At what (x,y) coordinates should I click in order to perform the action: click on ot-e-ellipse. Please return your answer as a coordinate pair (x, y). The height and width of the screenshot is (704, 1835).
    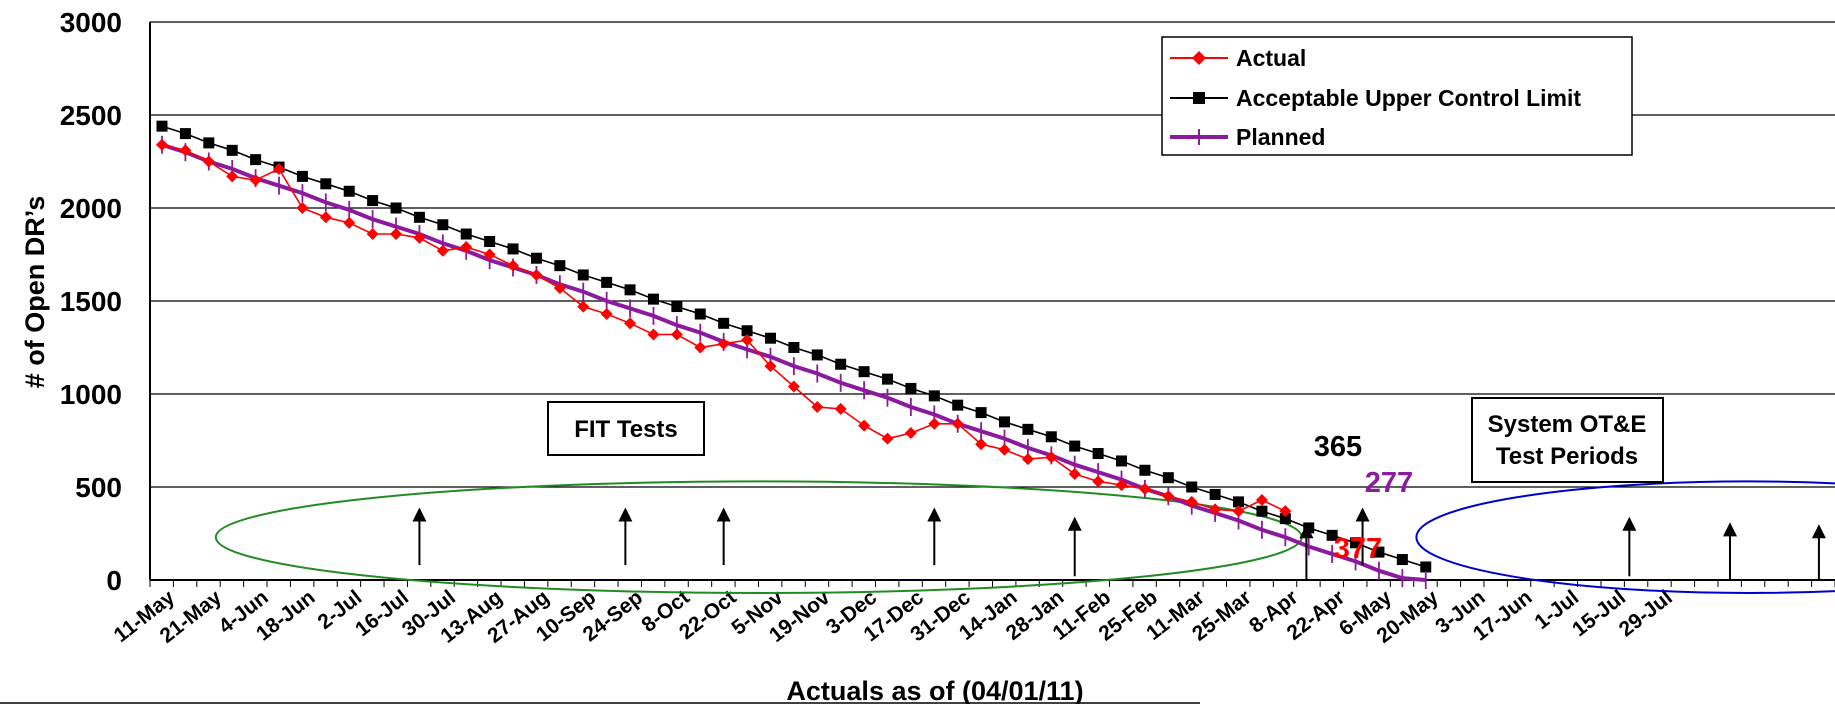
    Looking at the image, I should click on (1625, 537).